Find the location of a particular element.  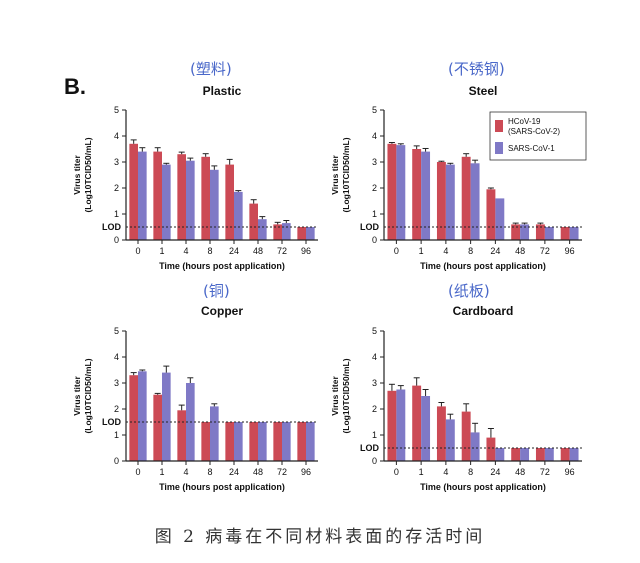

x-tick-label: 24 is located at coordinates (234, 472).